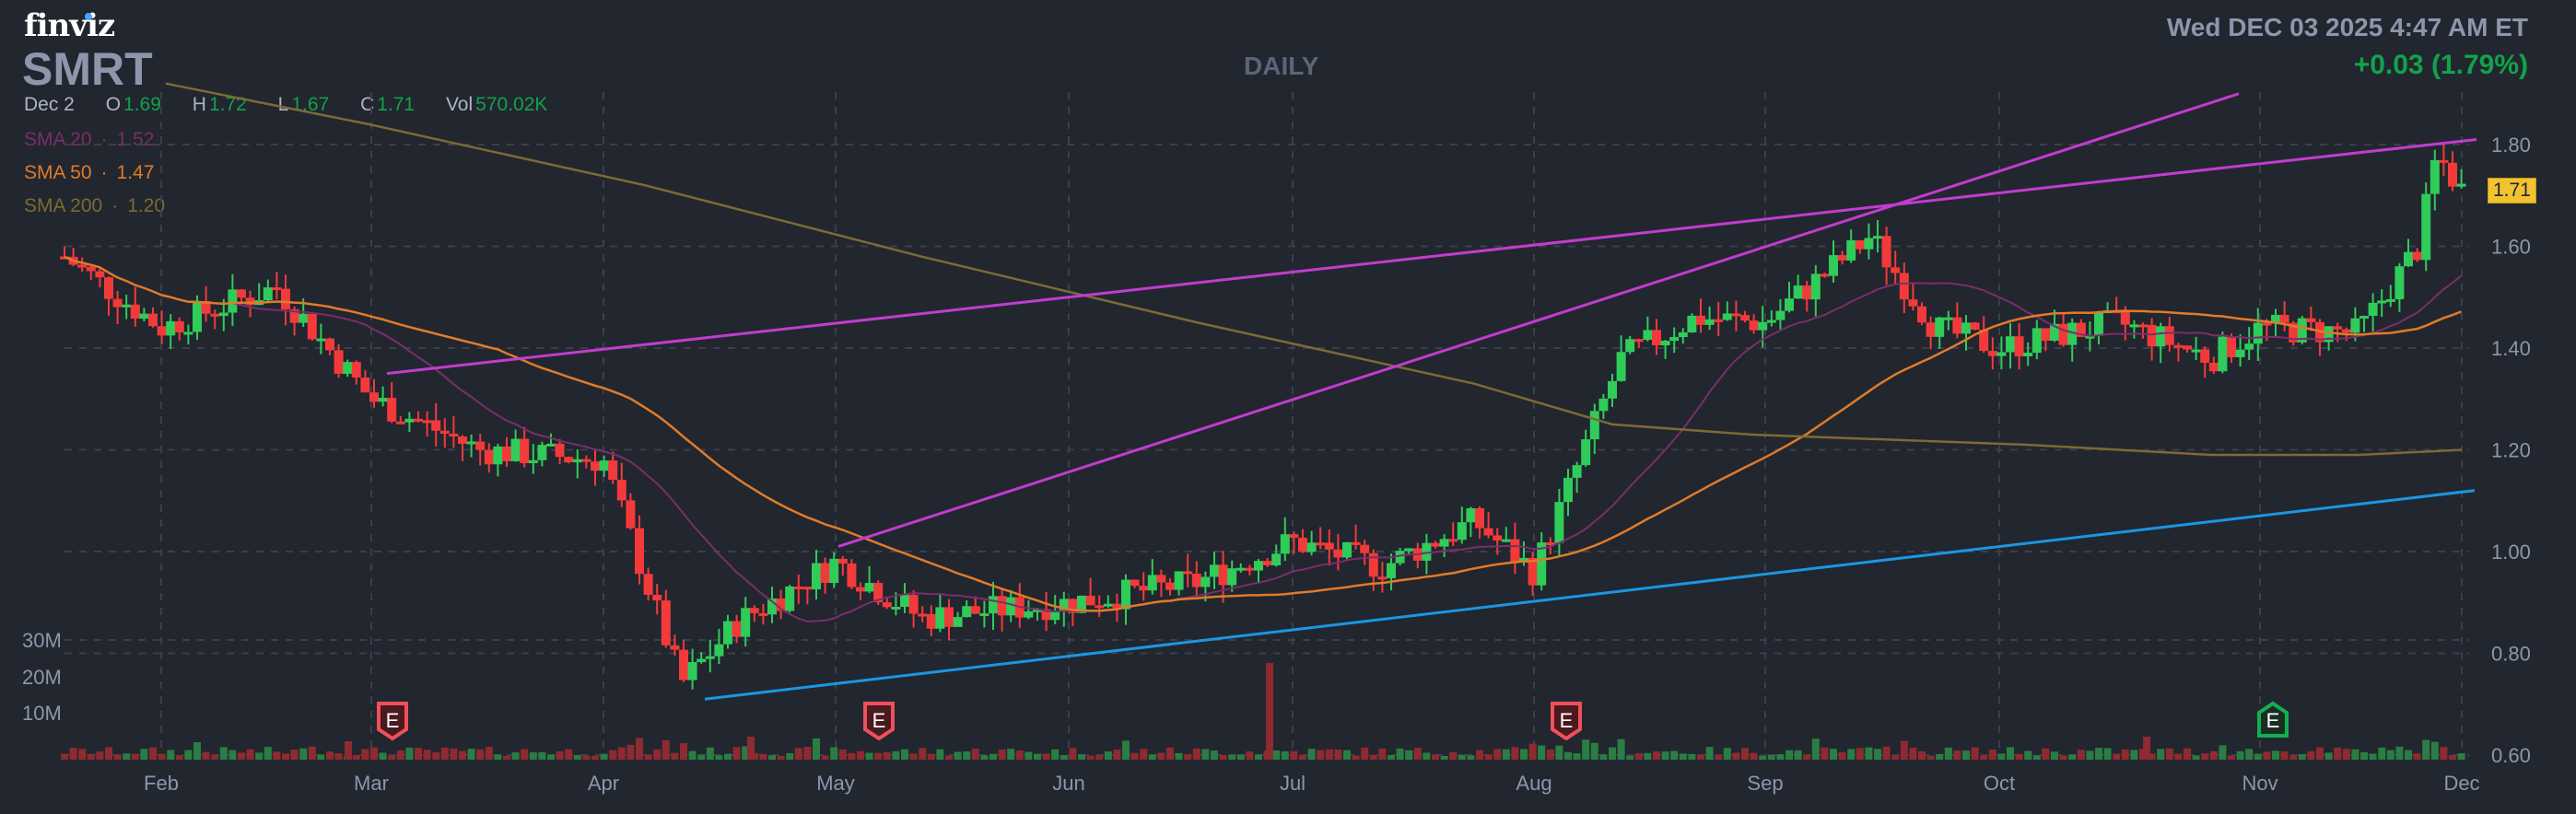 The height and width of the screenshot is (814, 2576). I want to click on open-value: 1.69, so click(142, 104).